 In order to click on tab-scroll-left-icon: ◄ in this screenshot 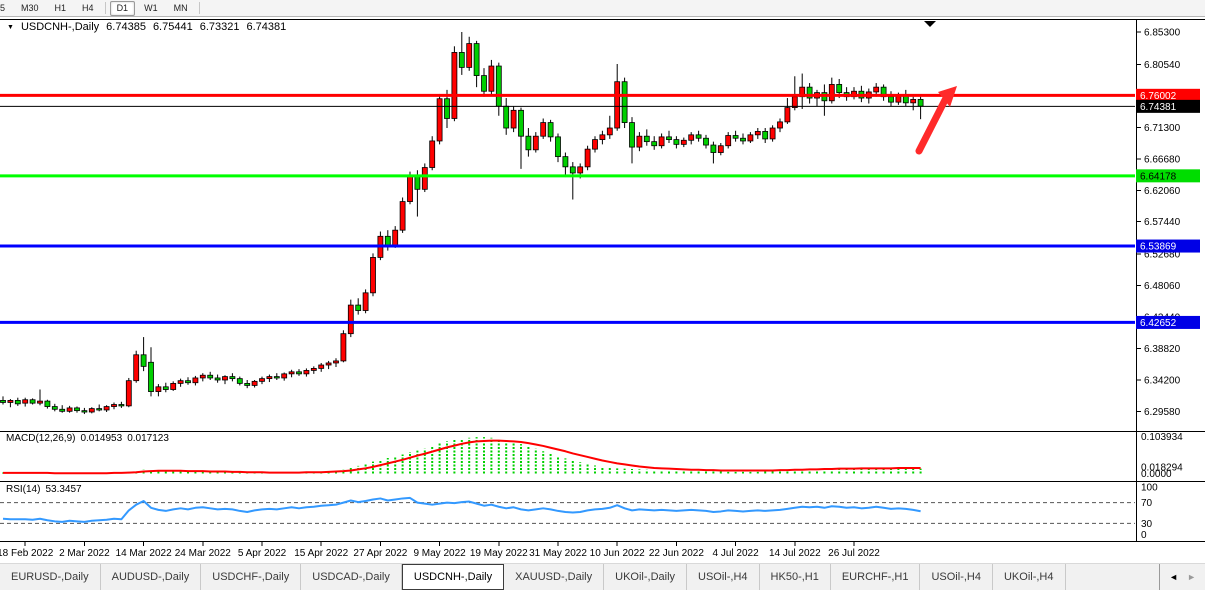, I will do `click(1174, 576)`.